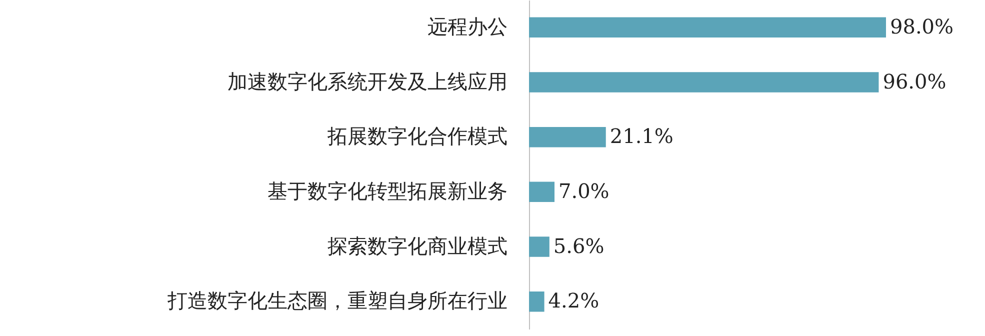 This screenshot has width=985, height=336. What do you see at coordinates (574, 300) in the screenshot?
I see `data-label: 4.2%` at bounding box center [574, 300].